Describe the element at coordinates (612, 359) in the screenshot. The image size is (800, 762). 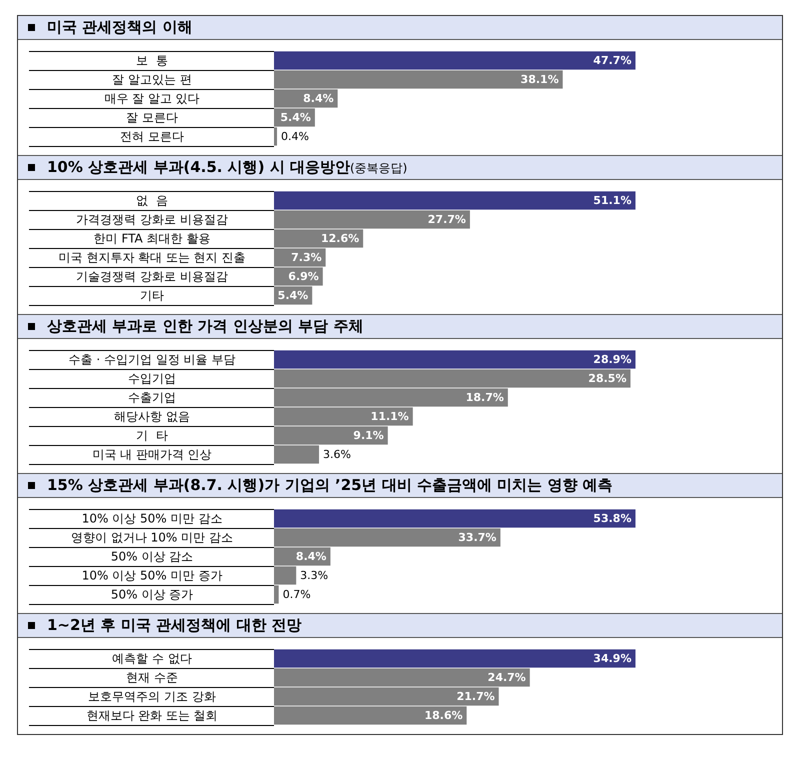
I see `data-label: 28.9%` at that location.